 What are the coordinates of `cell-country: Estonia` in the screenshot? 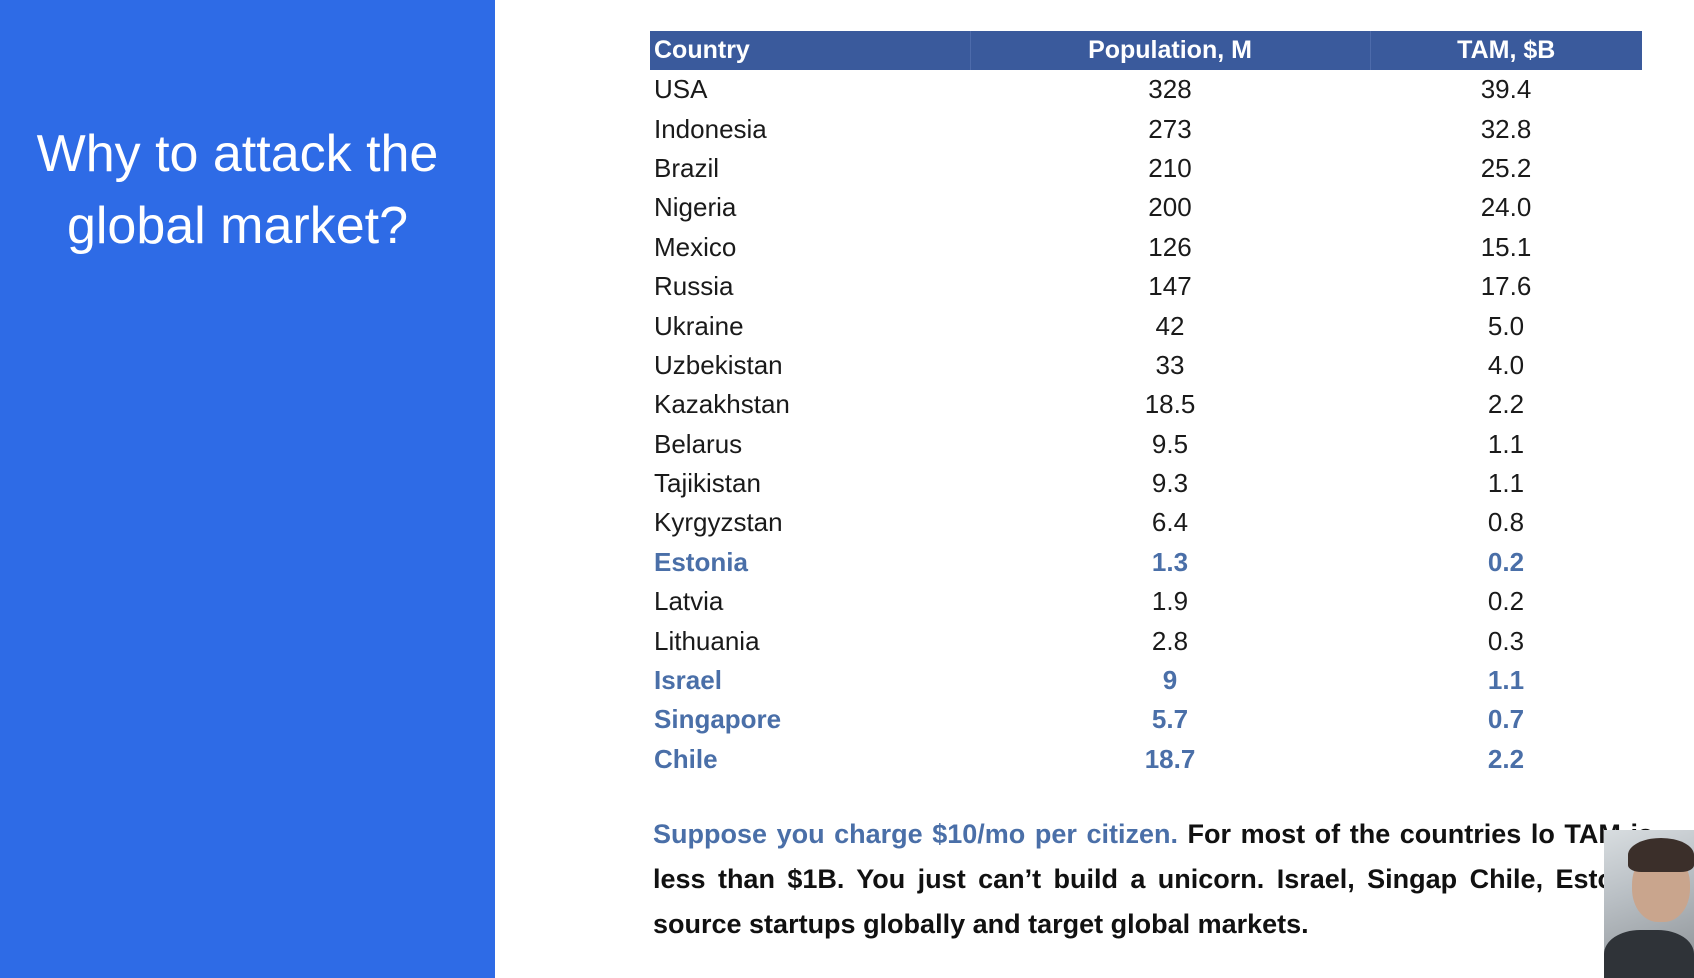 It's located at (701, 561).